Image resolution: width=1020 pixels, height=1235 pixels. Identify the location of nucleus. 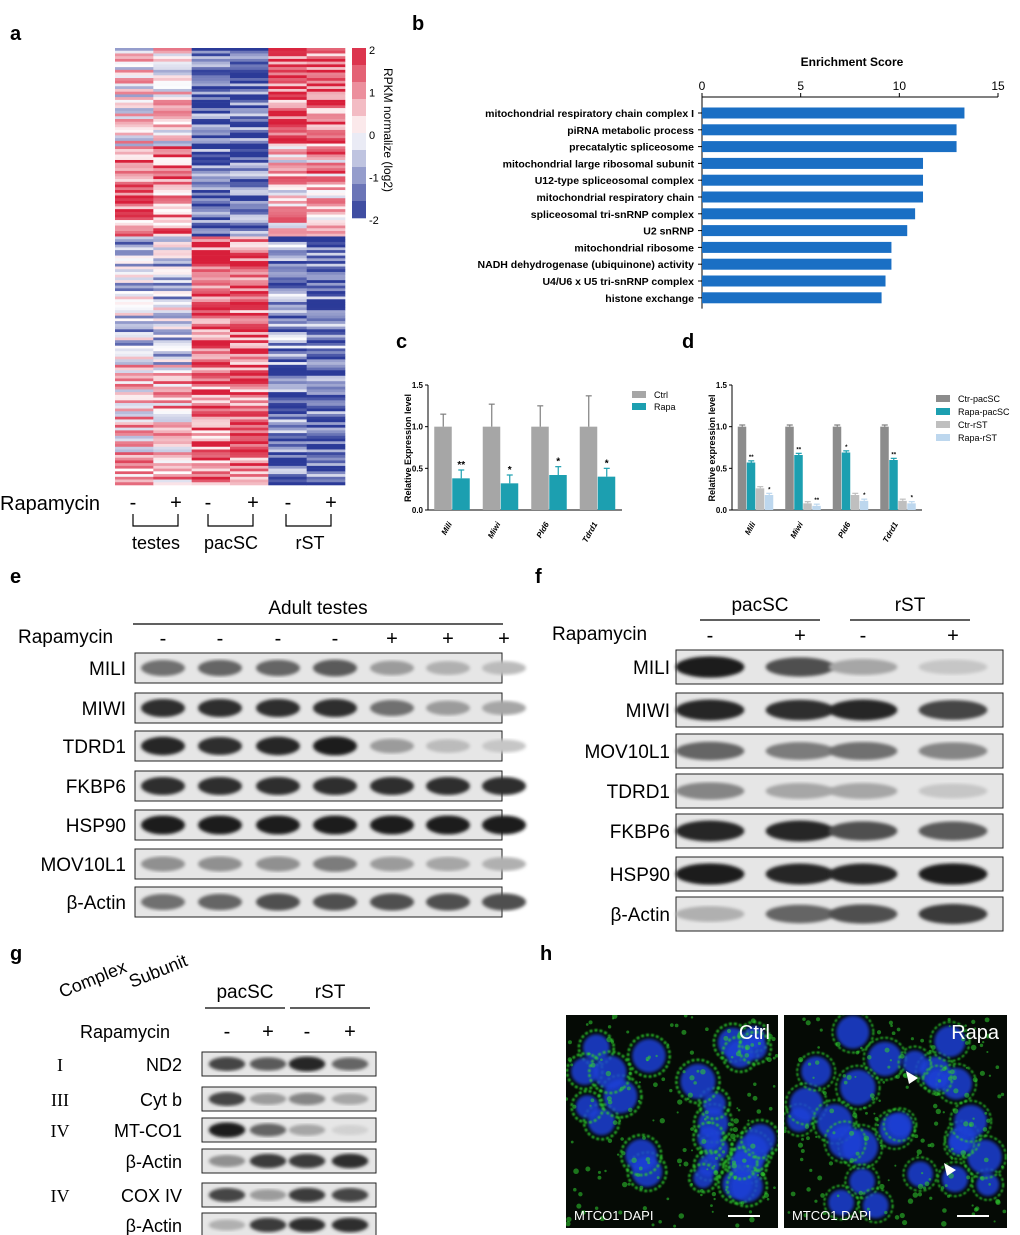
(988, 1184).